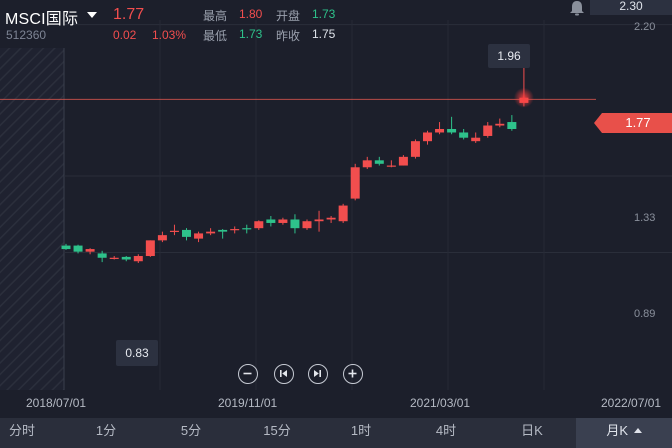  Describe the element at coordinates (125, 35) in the screenshot. I see `price-change: 0.02` at that location.